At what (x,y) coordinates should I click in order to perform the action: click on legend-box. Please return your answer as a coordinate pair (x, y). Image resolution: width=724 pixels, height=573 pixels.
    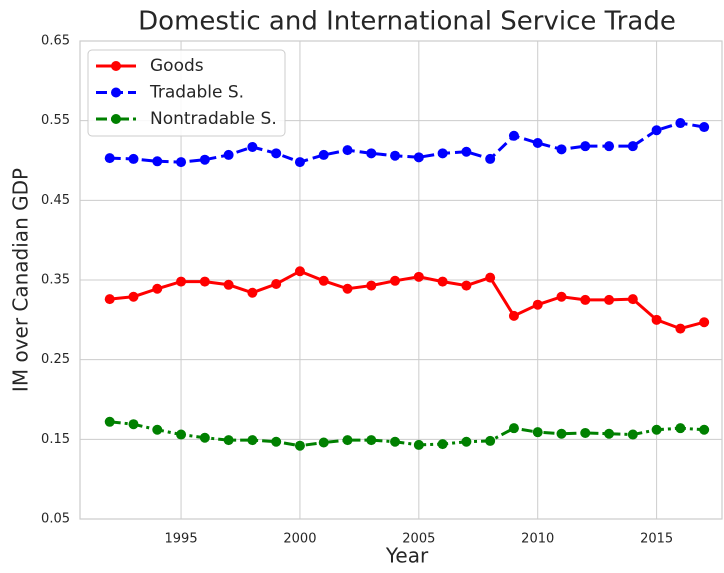
    Looking at the image, I should click on (186, 93).